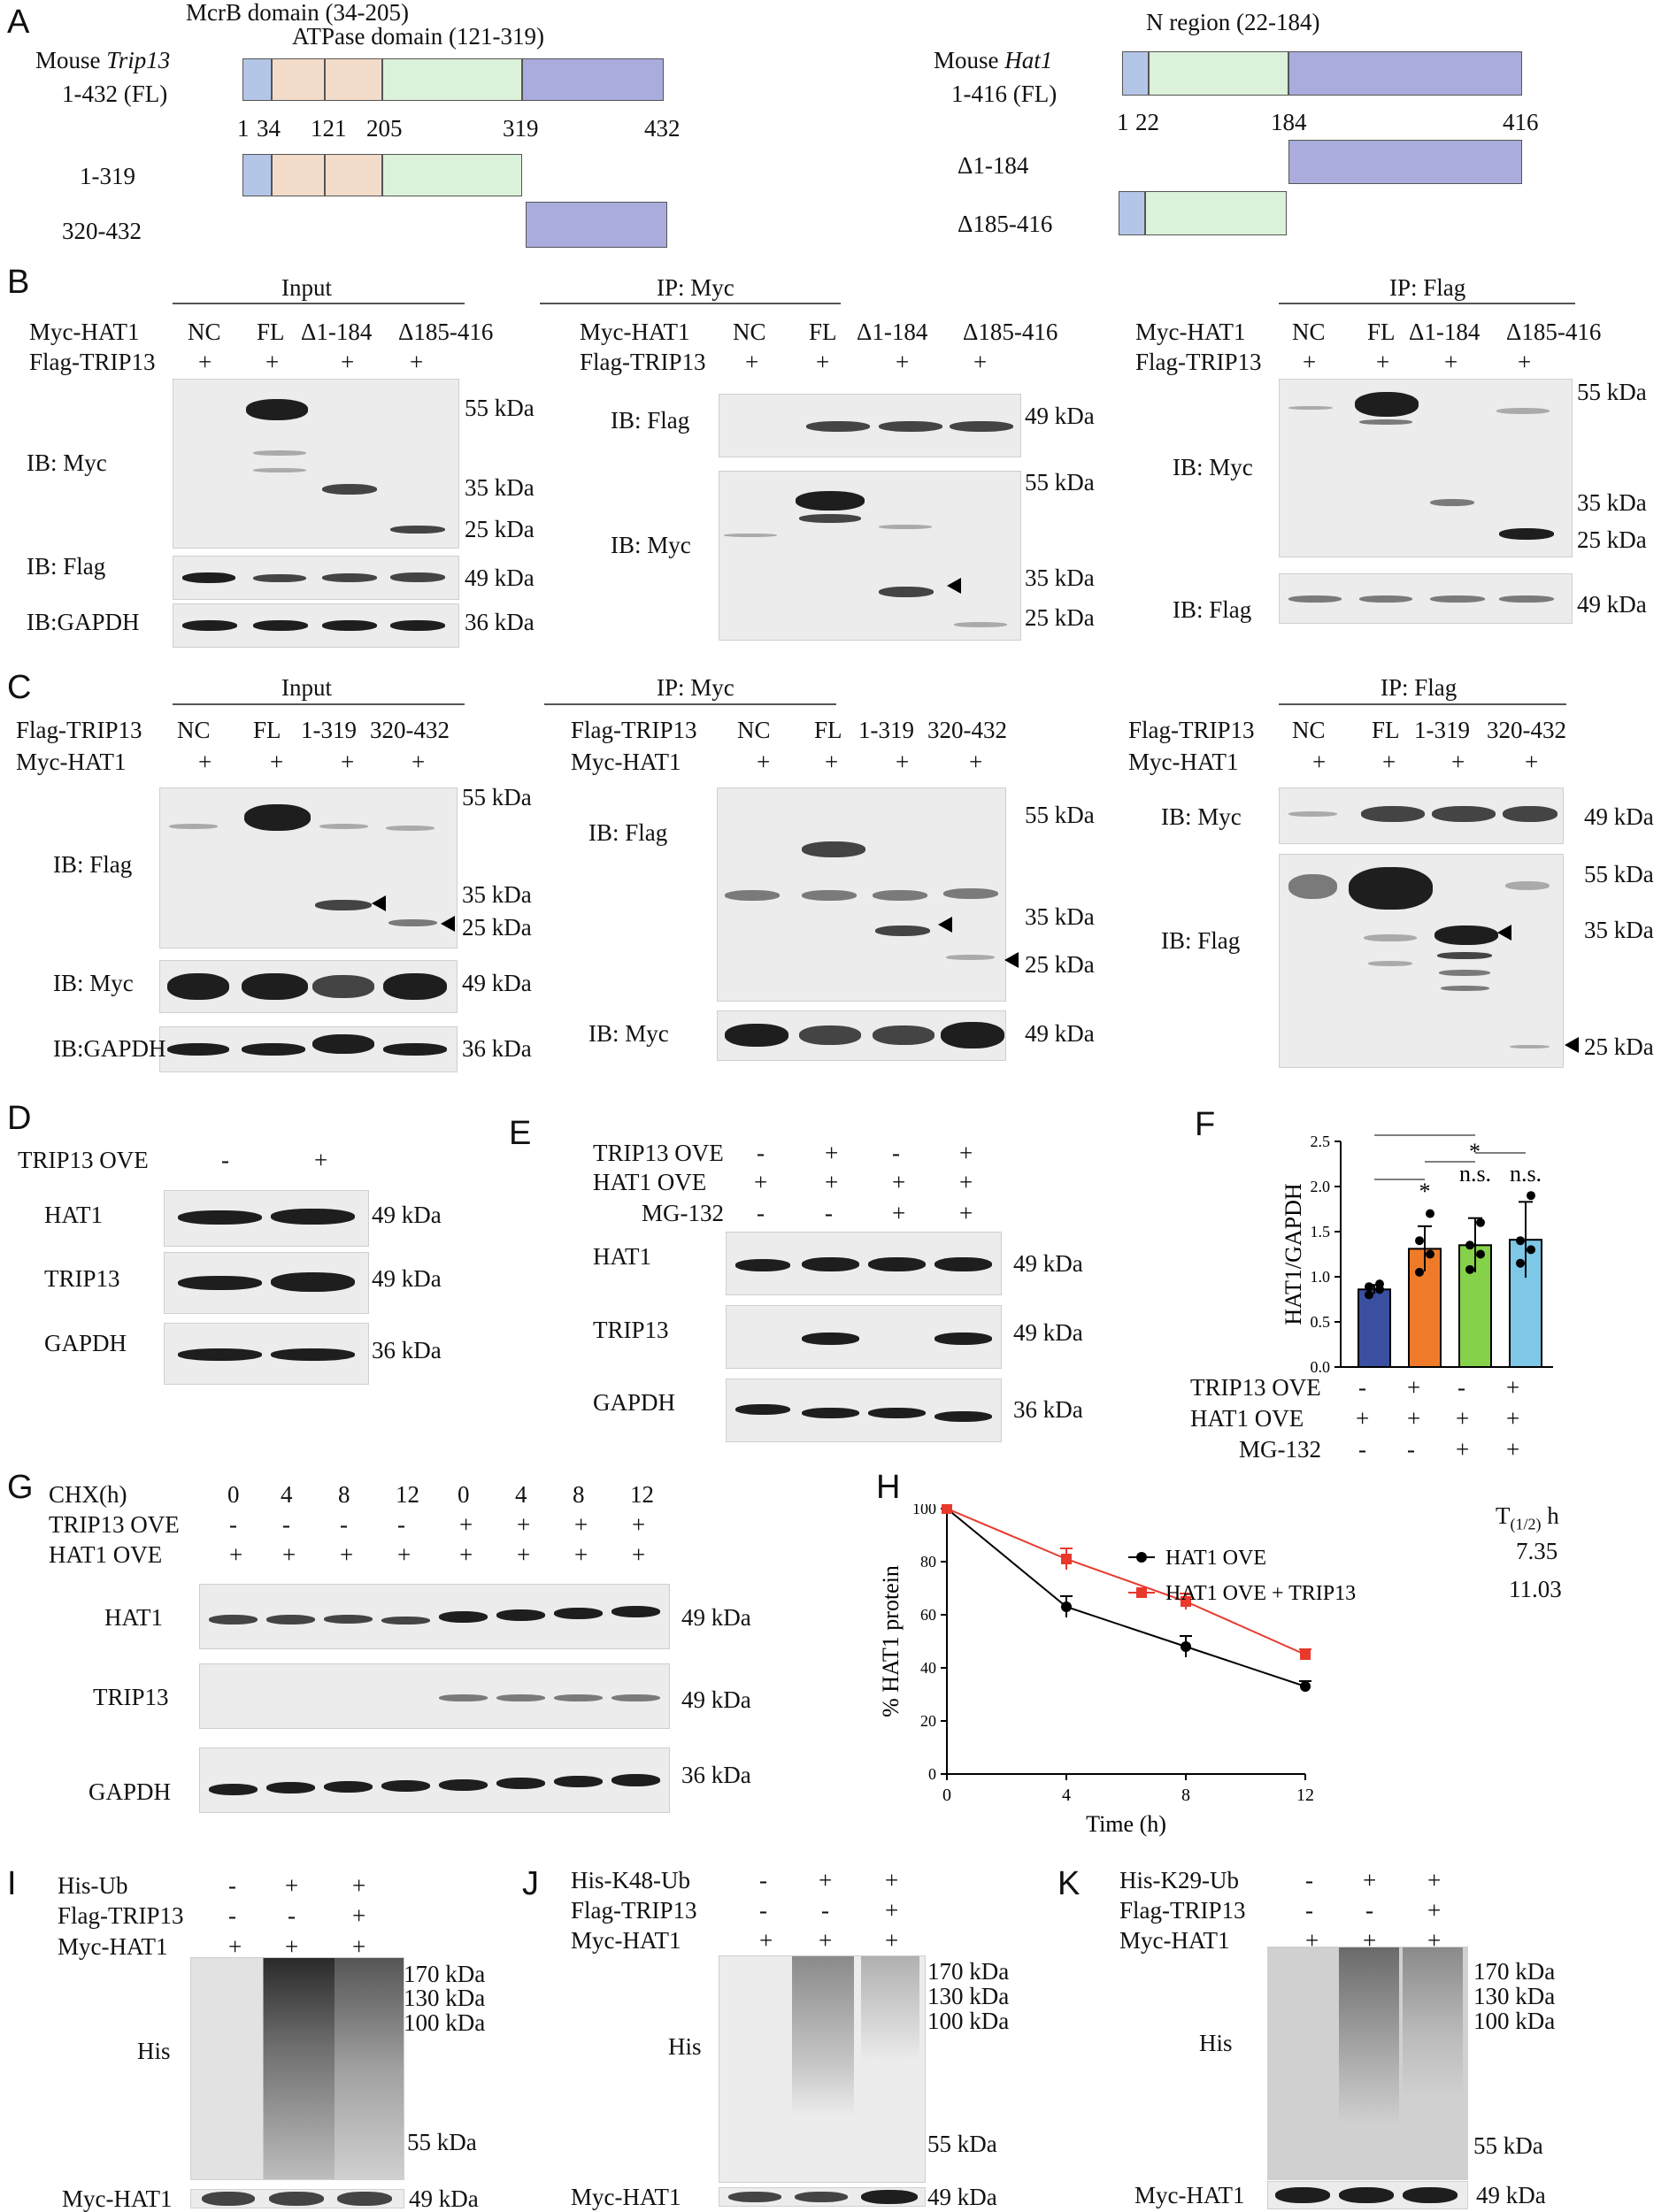 The image size is (1669, 2212). I want to click on e-s03: +, so click(966, 1153).